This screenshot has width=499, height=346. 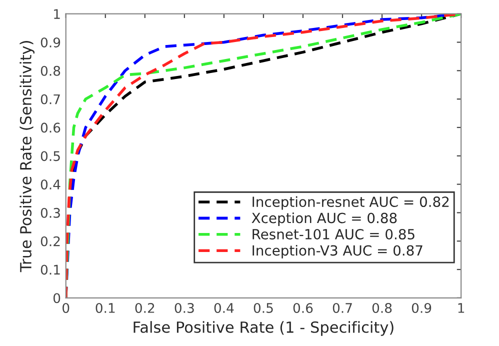 What do you see at coordinates (50, 156) in the screenshot?
I see `y-tick-label: 0.5` at bounding box center [50, 156].